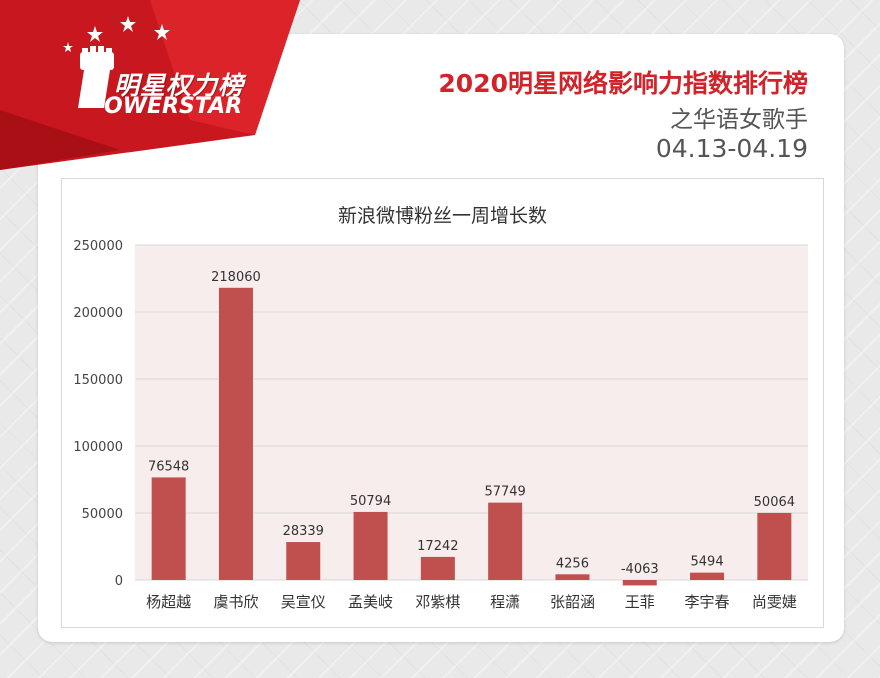  What do you see at coordinates (98, 313) in the screenshot?
I see `y-tick-label: 200000` at bounding box center [98, 313].